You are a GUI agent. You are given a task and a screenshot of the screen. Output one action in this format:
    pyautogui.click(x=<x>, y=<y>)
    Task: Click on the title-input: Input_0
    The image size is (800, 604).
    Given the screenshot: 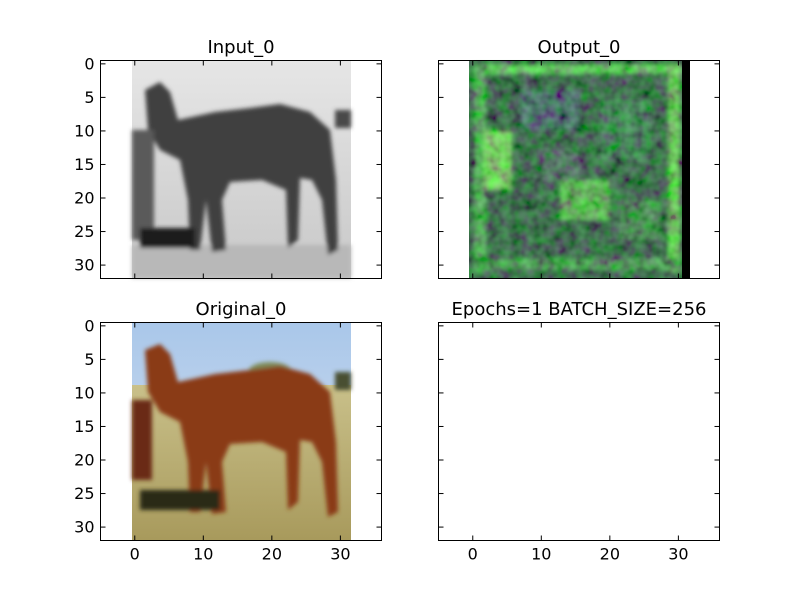 What is the action you would take?
    pyautogui.click(x=240, y=47)
    